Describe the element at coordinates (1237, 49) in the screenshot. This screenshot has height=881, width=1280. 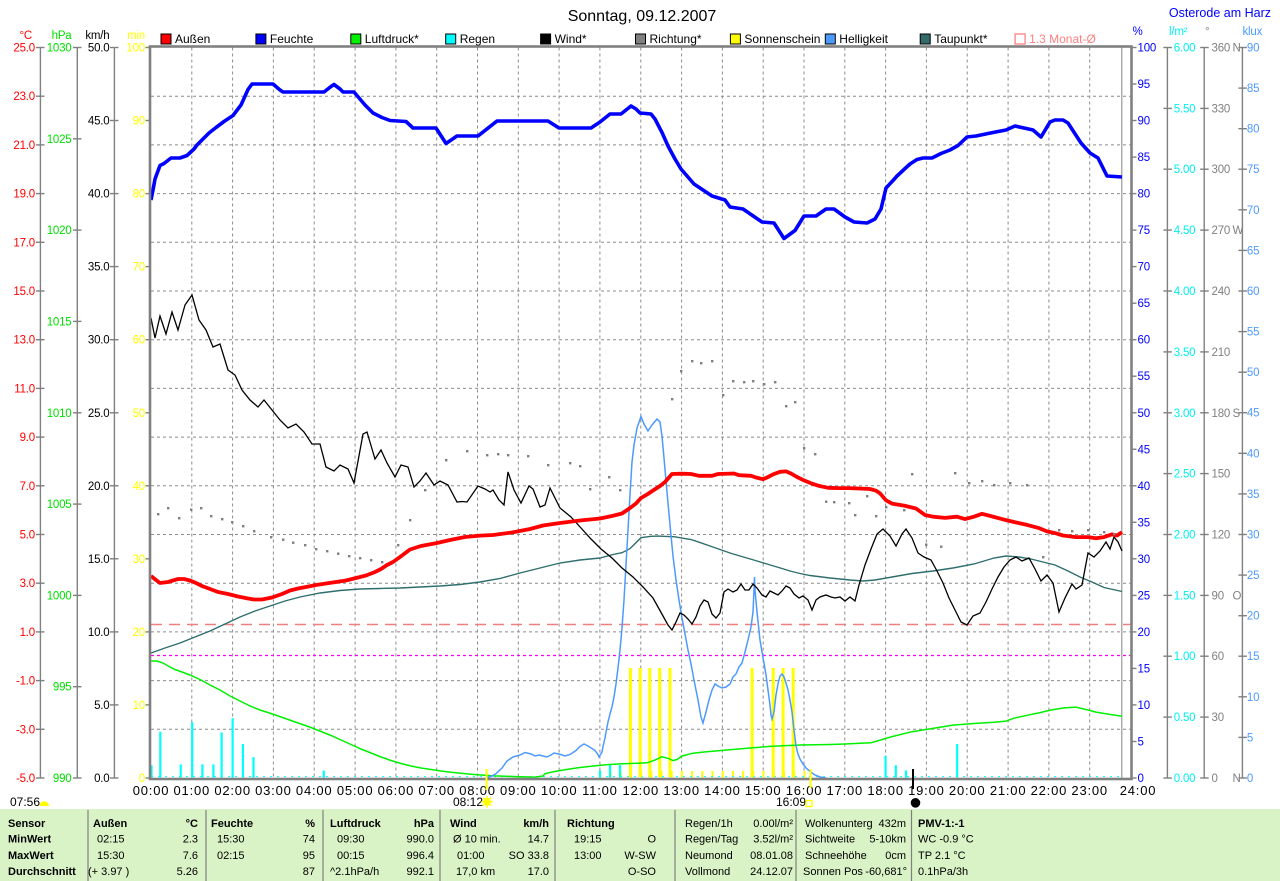
I see `svg-text: N` at that location.